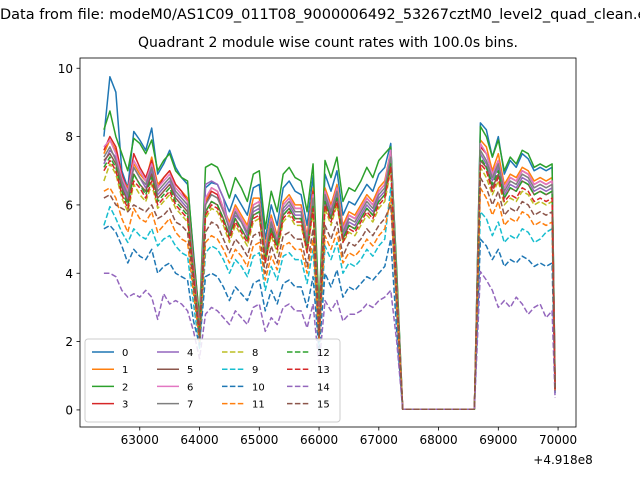 The width and height of the screenshot is (640, 480). Describe the element at coordinates (255, 353) in the screenshot. I see `legend-label-8: 8` at that location.